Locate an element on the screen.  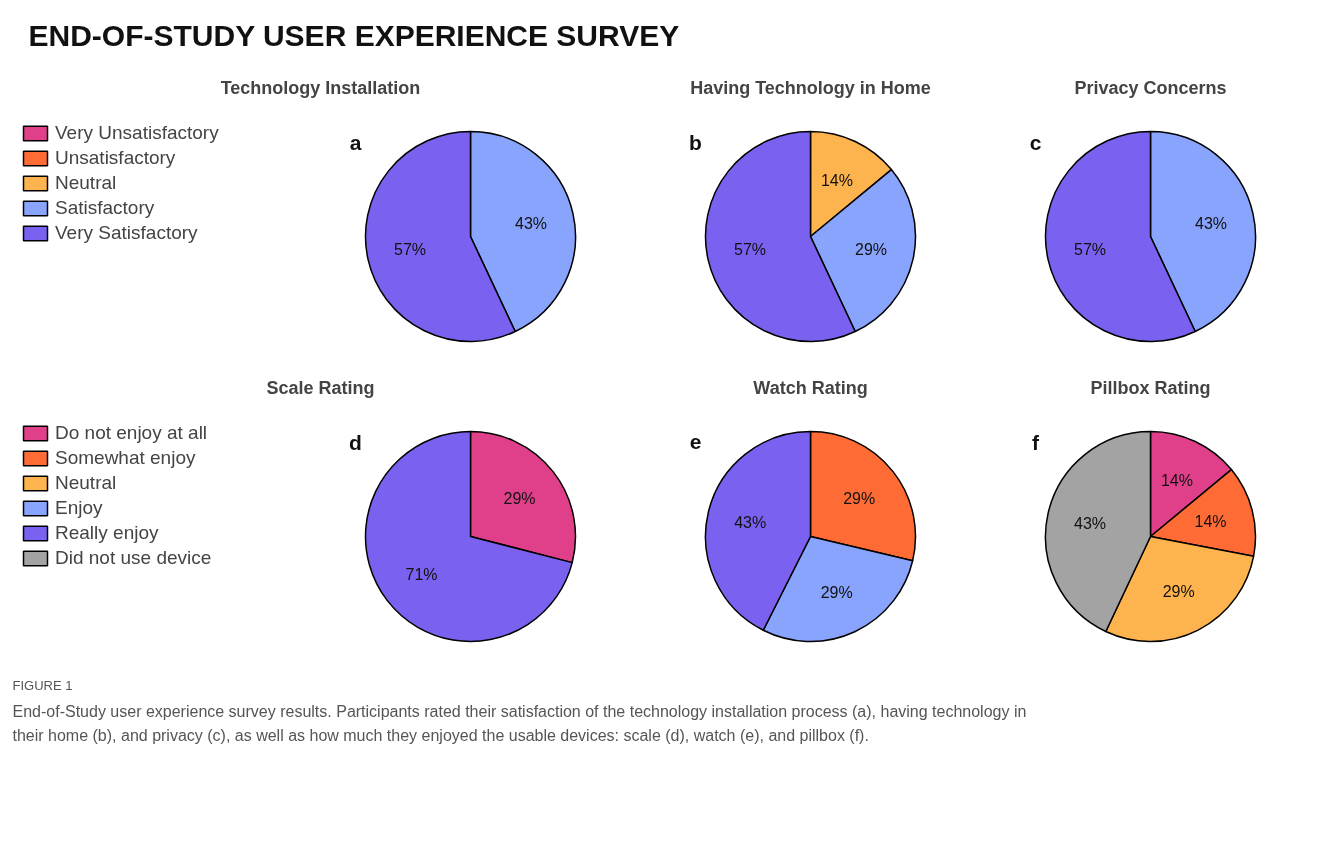
legend-label: Enjoy is located at coordinates (79, 508).